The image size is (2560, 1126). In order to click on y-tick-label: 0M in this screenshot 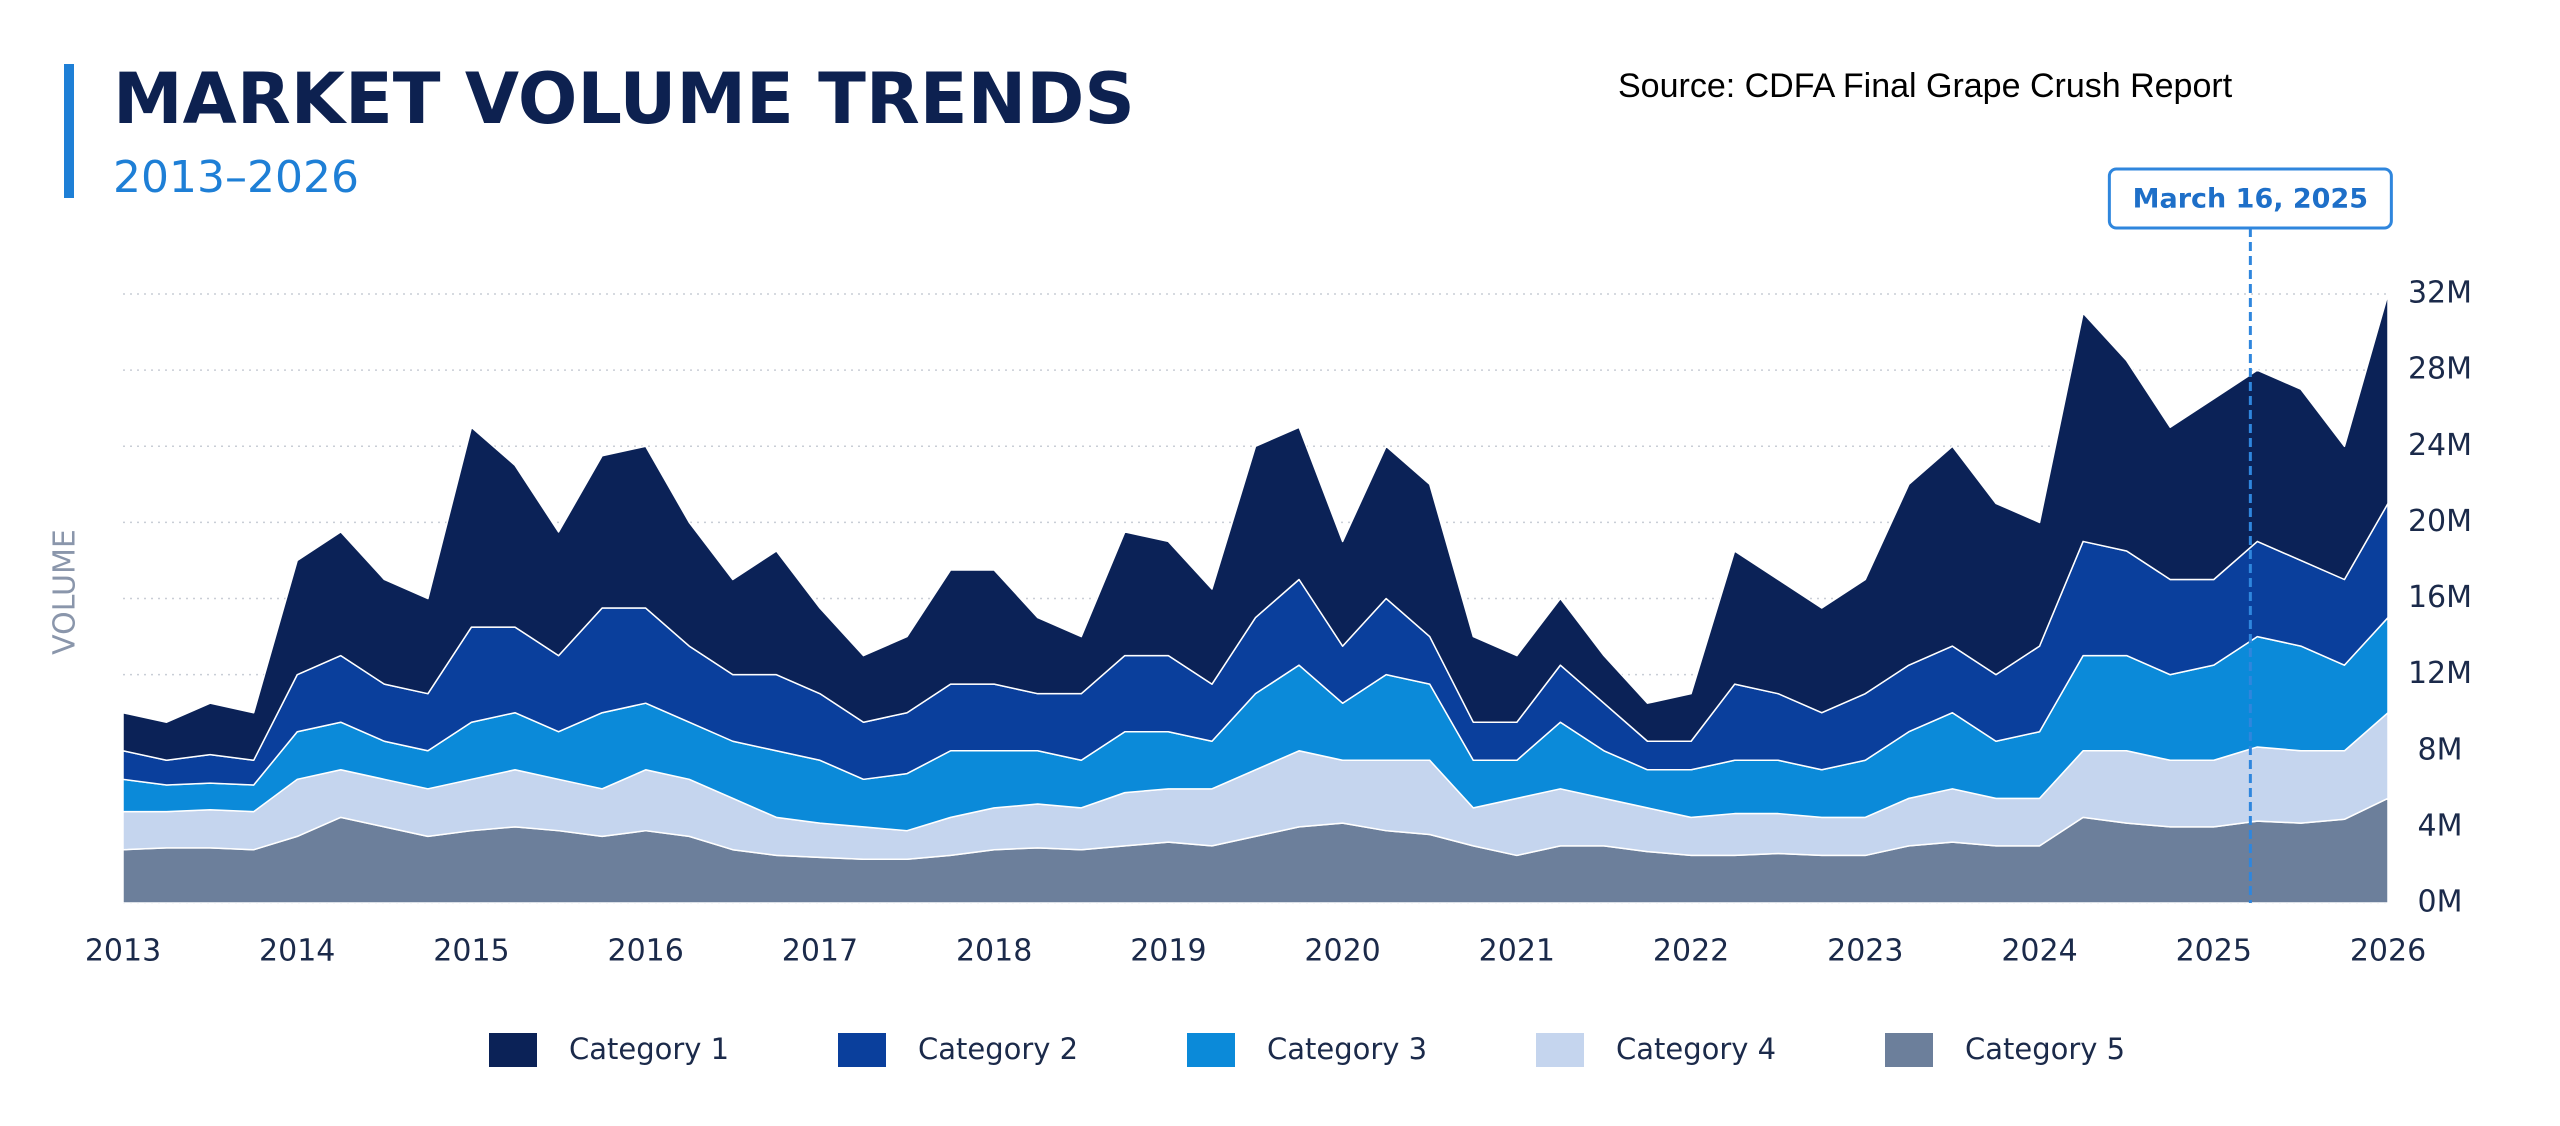, I will do `click(2440, 902)`.